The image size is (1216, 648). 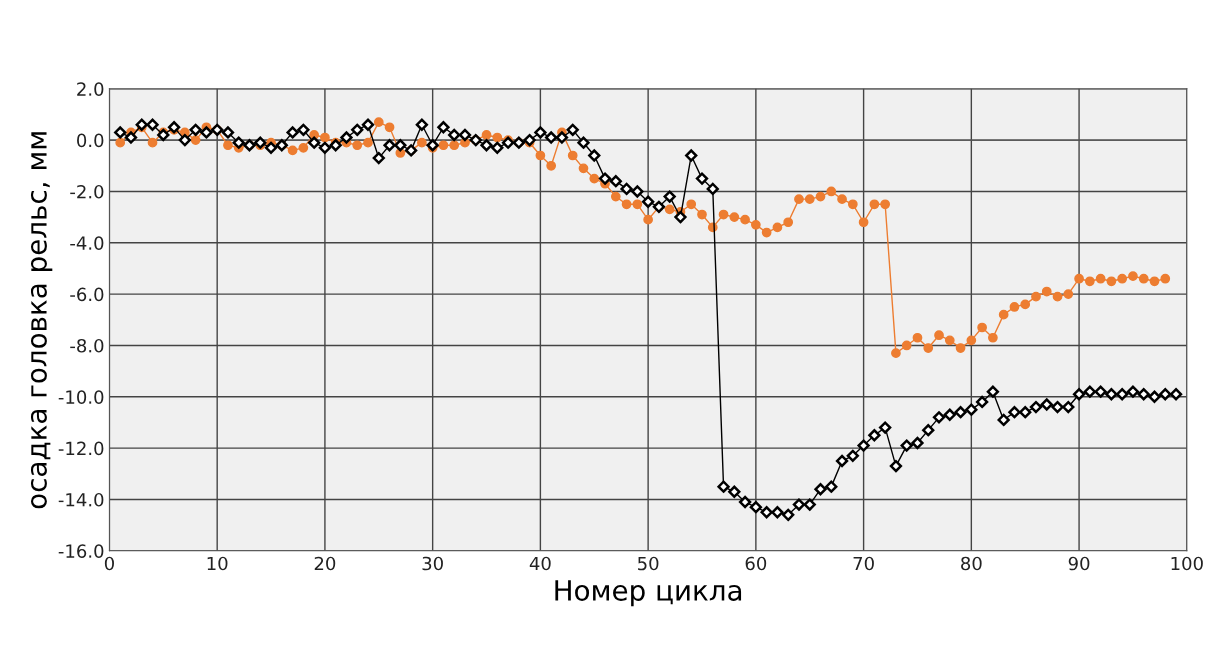 I want to click on y-tick-label: -6.0, so click(x=87, y=294).